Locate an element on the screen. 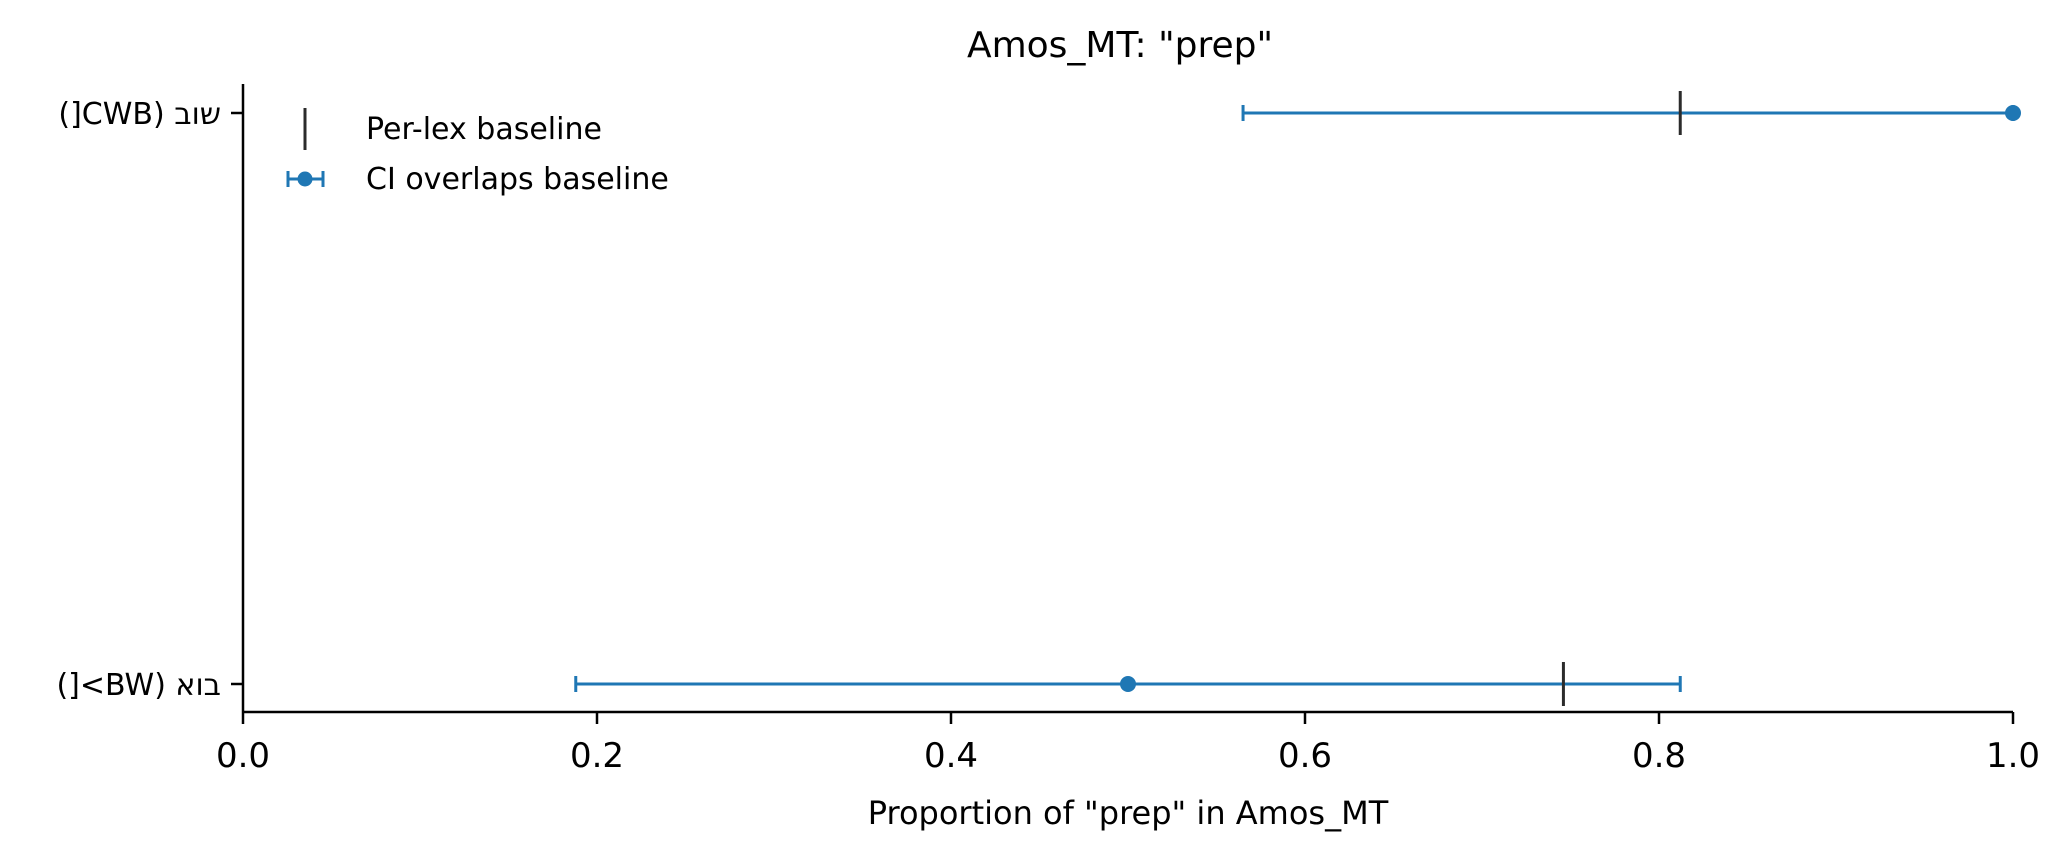  x-tick-label-5: 1.0 is located at coordinates (2013, 756).